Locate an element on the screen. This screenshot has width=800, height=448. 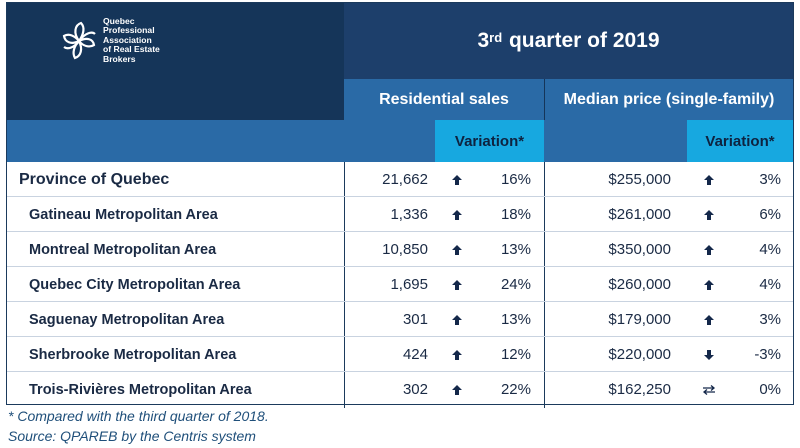
region-name: Trois-Rivières Metropolitan Area is located at coordinates (140, 389).